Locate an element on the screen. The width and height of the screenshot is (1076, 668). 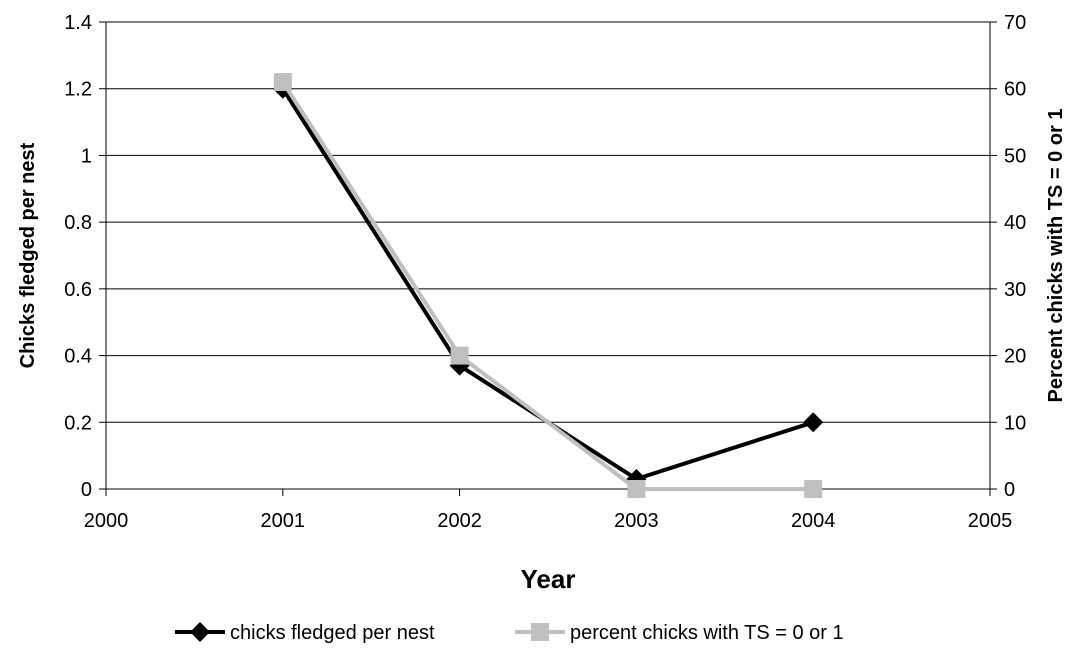
y-tick-label: 0.2 is located at coordinates (78, 423).